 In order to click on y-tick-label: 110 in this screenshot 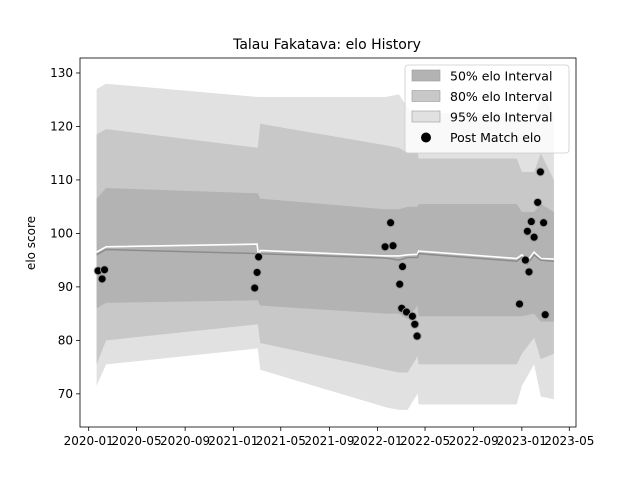, I will do `click(61, 180)`.